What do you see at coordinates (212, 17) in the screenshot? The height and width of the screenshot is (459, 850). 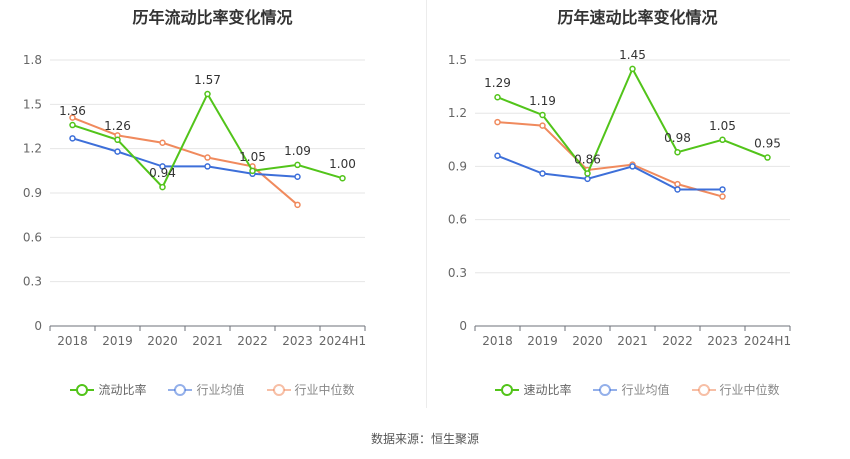 I see `chart-title: 历年流动比率变化情况` at bounding box center [212, 17].